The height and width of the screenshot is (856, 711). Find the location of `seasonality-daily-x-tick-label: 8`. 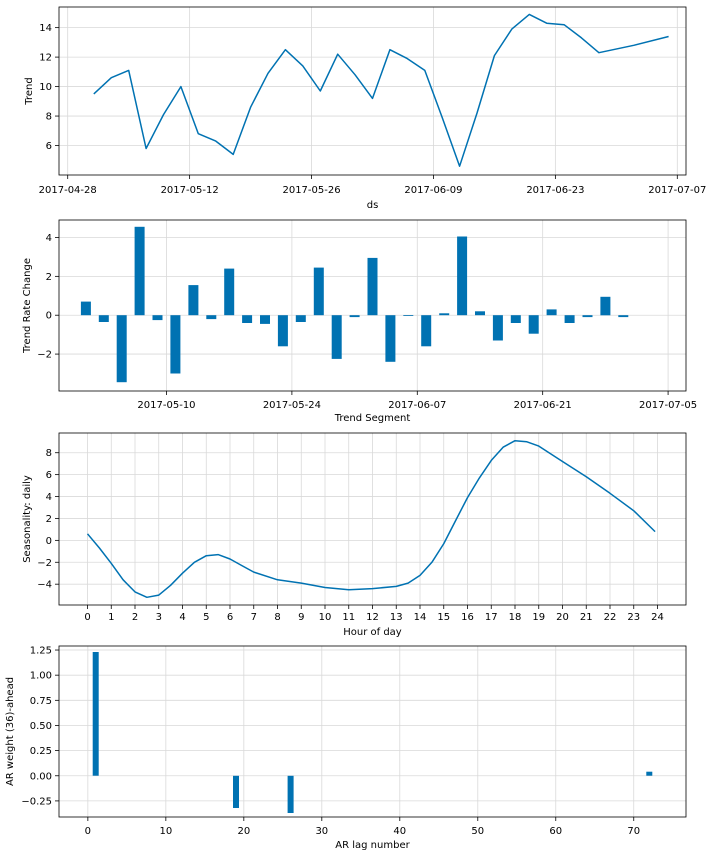

seasonality-daily-x-tick-label: 8 is located at coordinates (277, 617).